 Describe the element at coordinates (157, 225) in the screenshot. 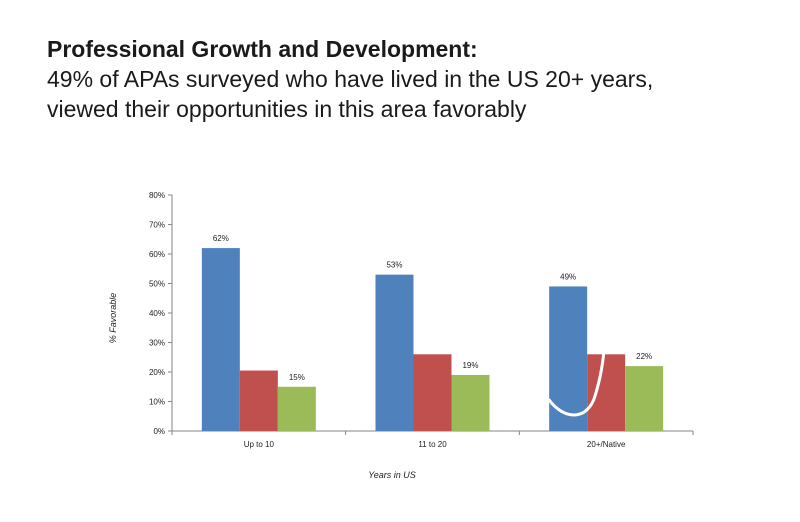

I see `y-tick-label: 70%` at that location.